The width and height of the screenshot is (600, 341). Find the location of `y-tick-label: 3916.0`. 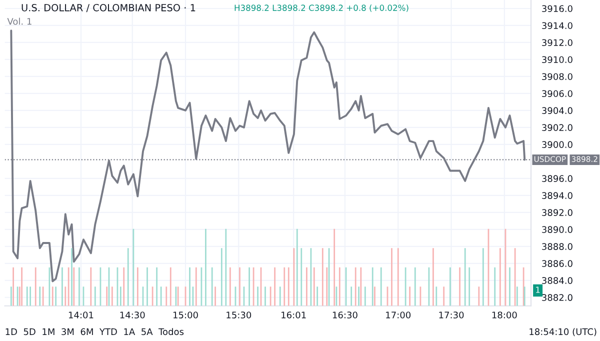

y-tick-label: 3916.0 is located at coordinates (557, 8).